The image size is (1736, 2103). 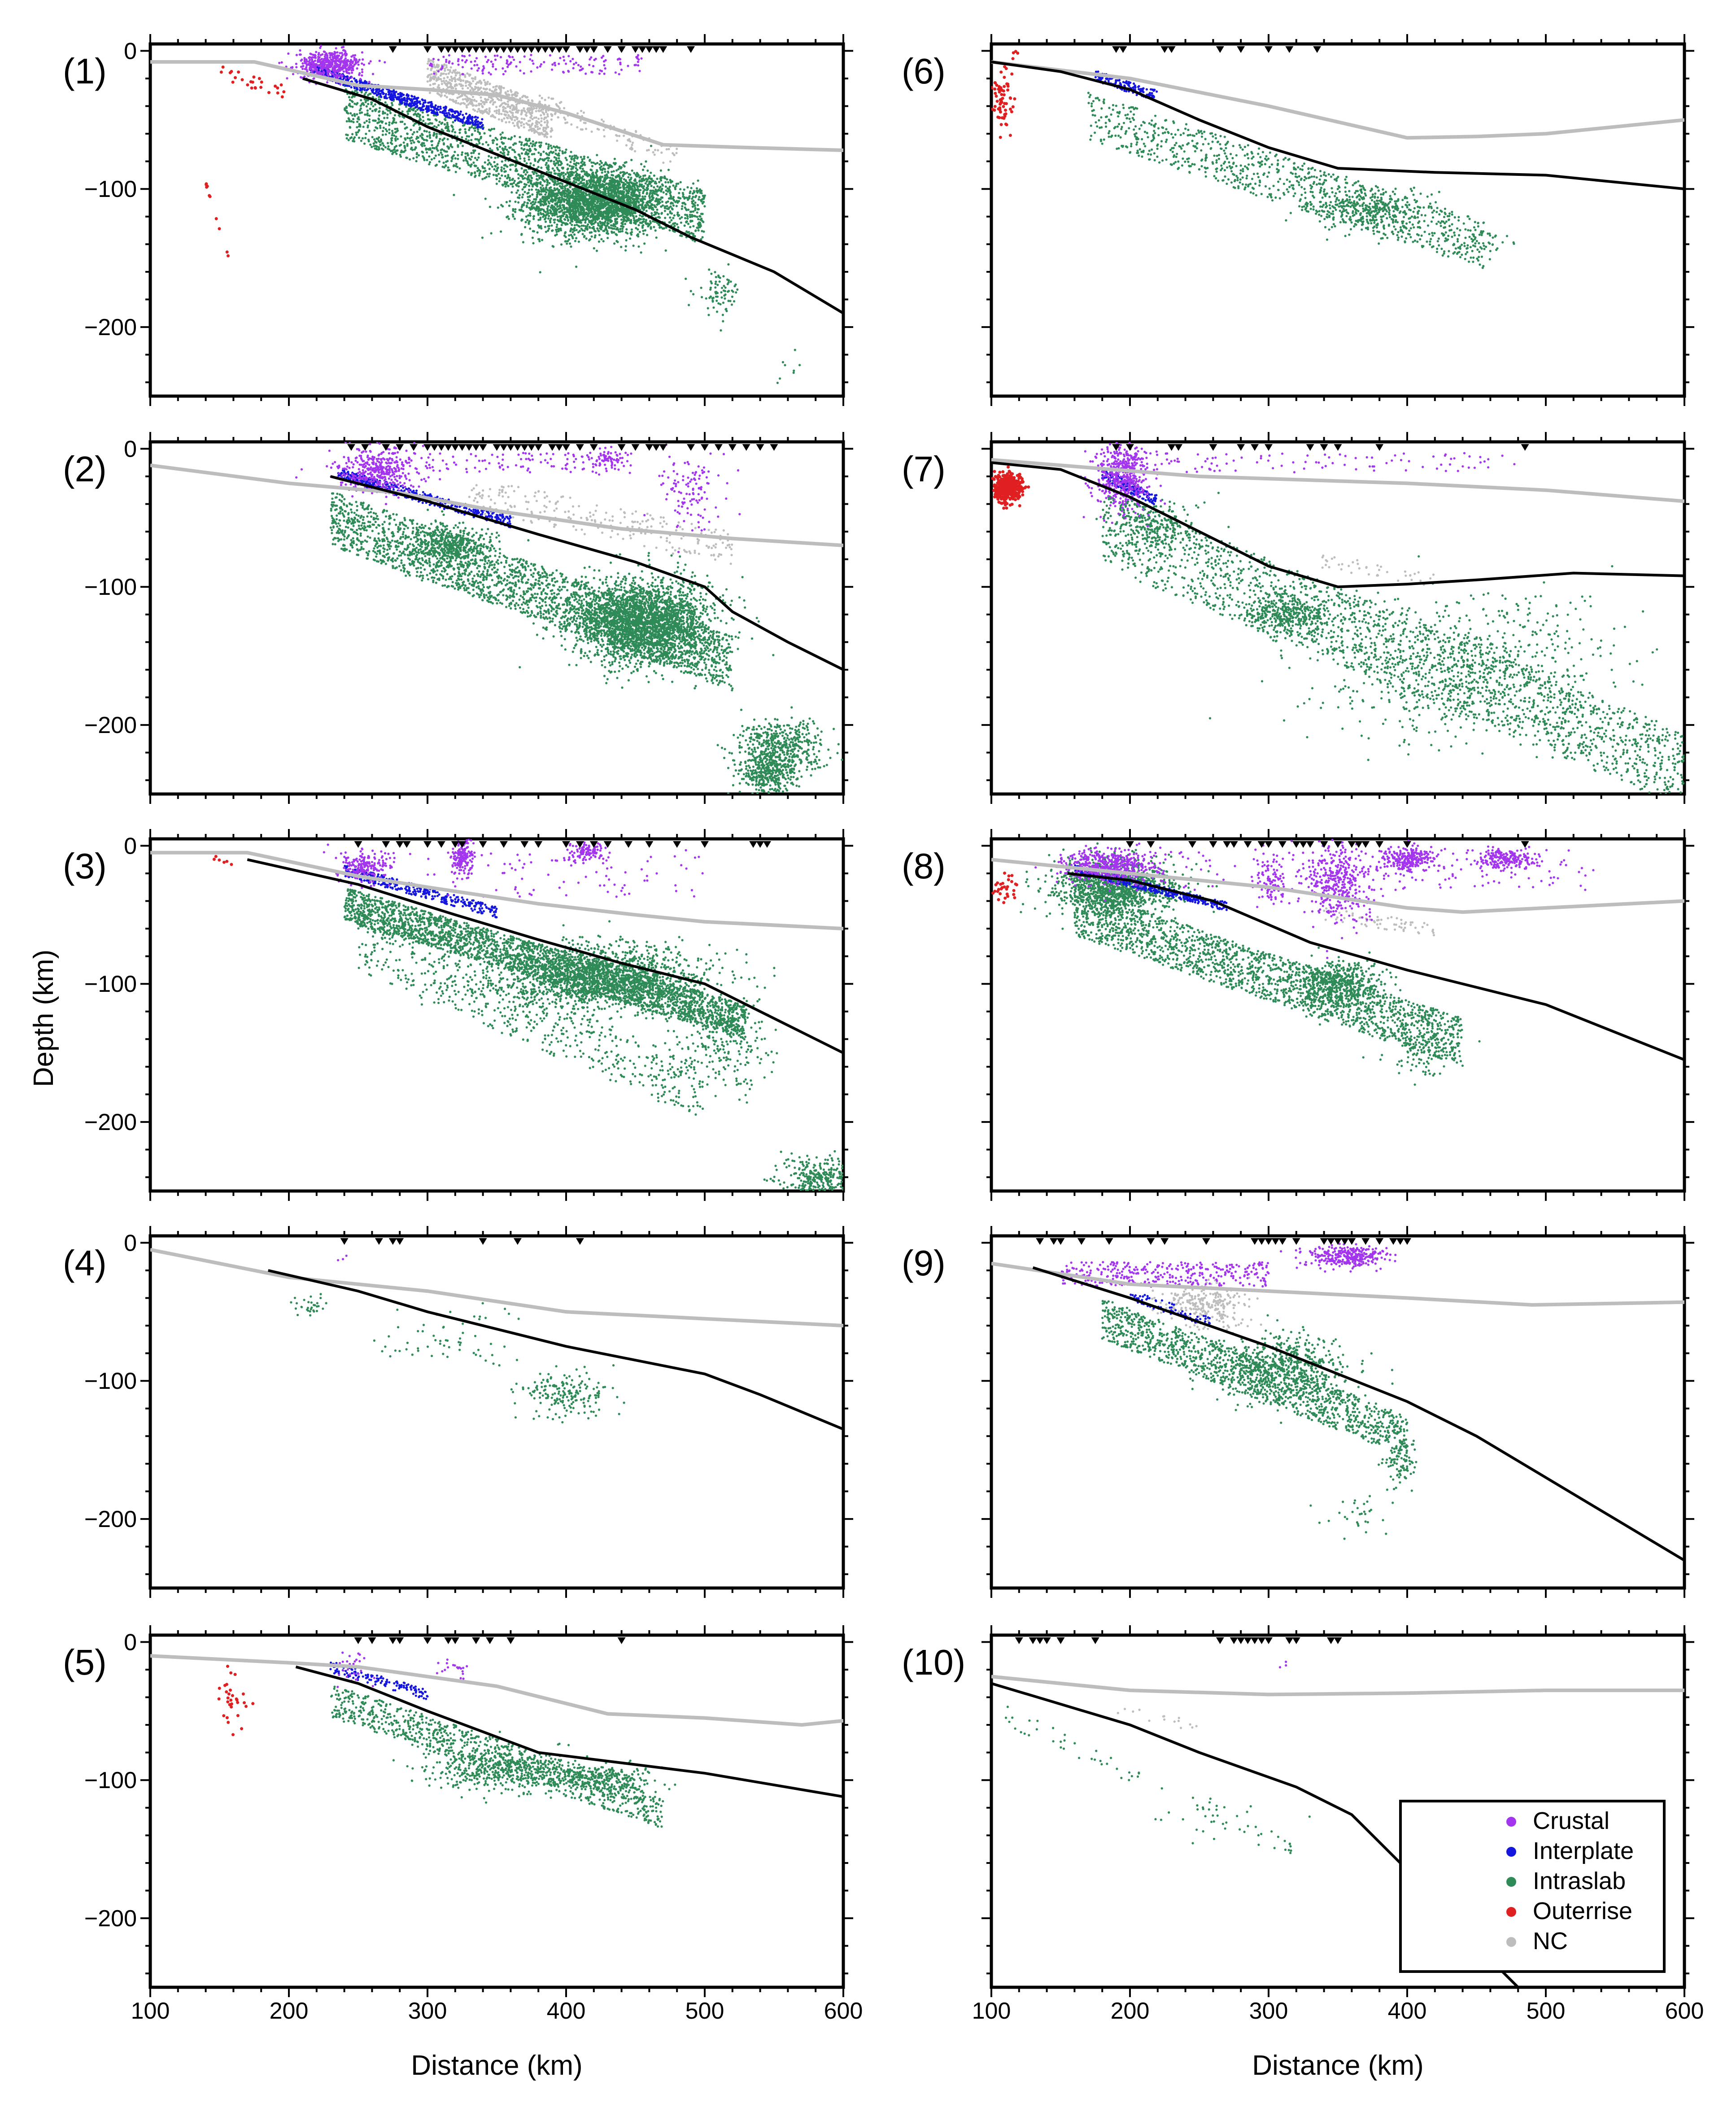 I want to click on x-tick-label: 100, so click(x=150, y=2011).